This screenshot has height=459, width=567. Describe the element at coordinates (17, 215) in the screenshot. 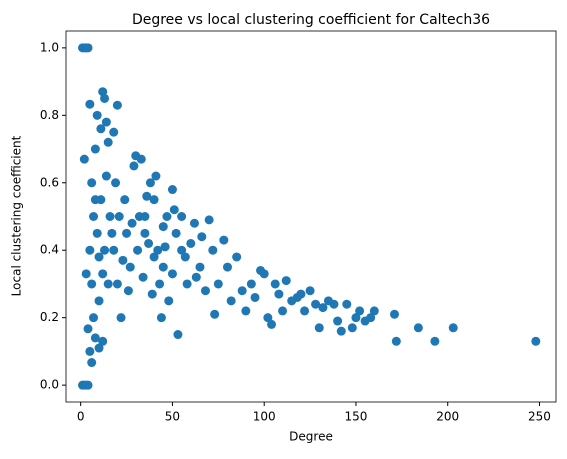

I see `y-axis-label: Local clustering coefficient` at that location.